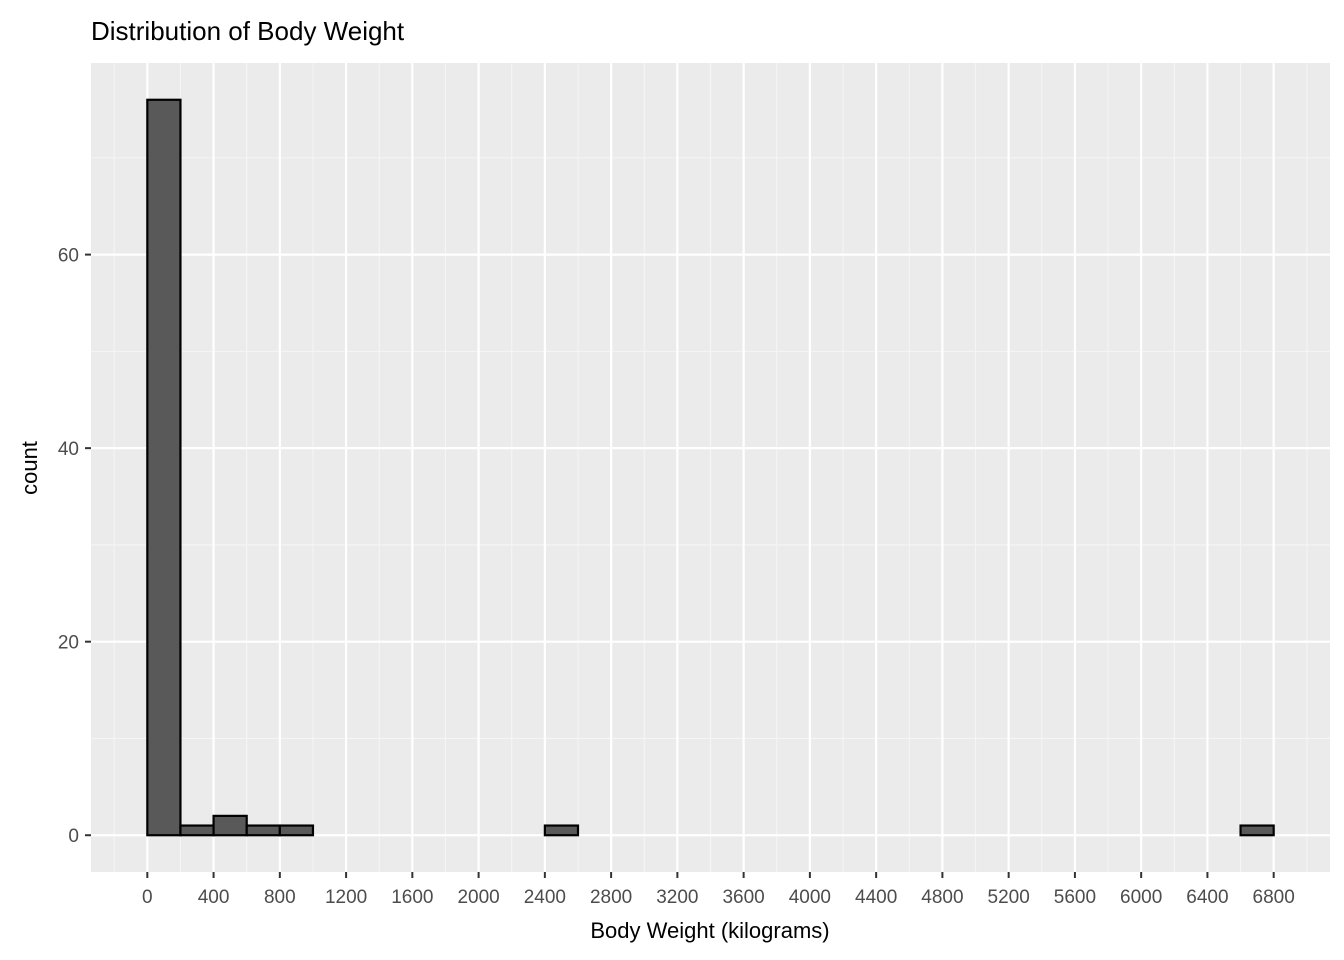 Image resolution: width=1344 pixels, height=960 pixels. I want to click on x-tick-label: 0, so click(147, 897).